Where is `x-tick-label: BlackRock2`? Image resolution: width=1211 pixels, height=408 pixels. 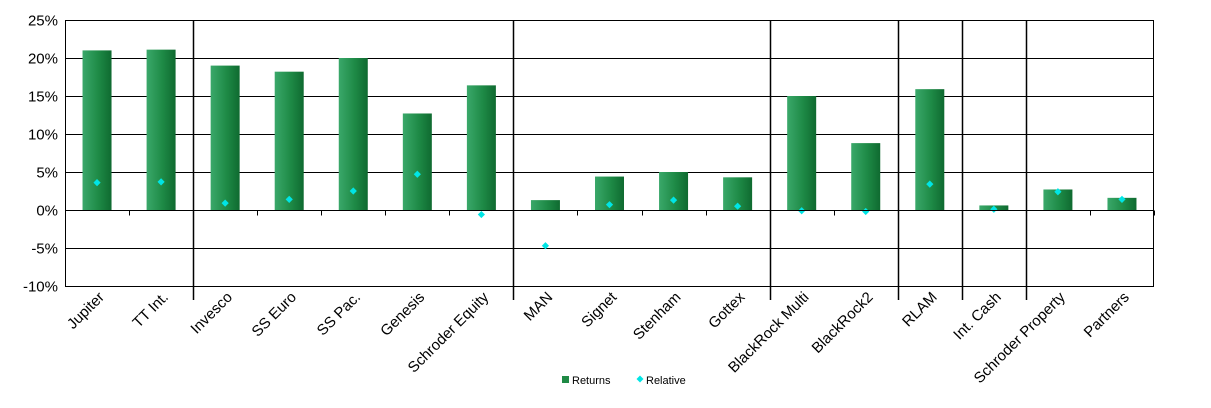 x-tick-label: BlackRock2 is located at coordinates (843, 323).